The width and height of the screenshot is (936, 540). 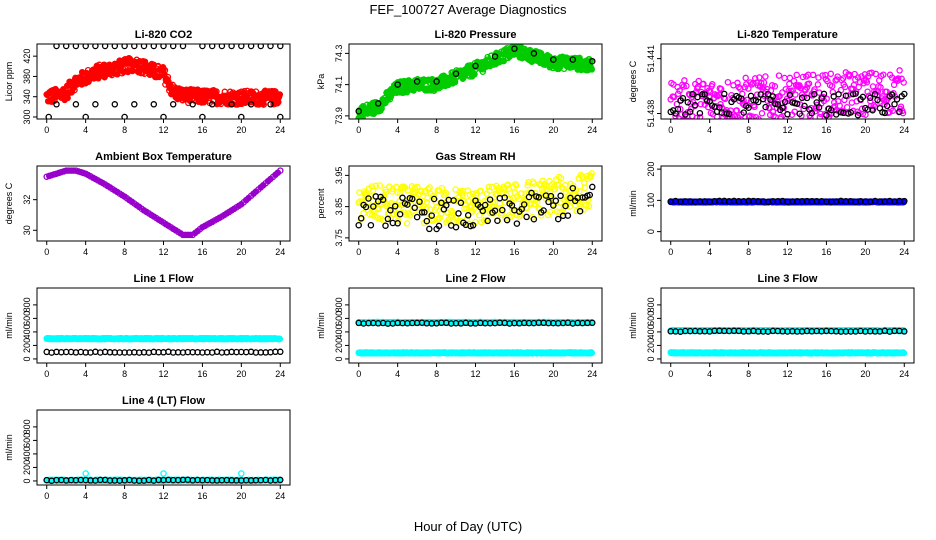 I want to click on x-tick-label: 8, so click(x=748, y=130).